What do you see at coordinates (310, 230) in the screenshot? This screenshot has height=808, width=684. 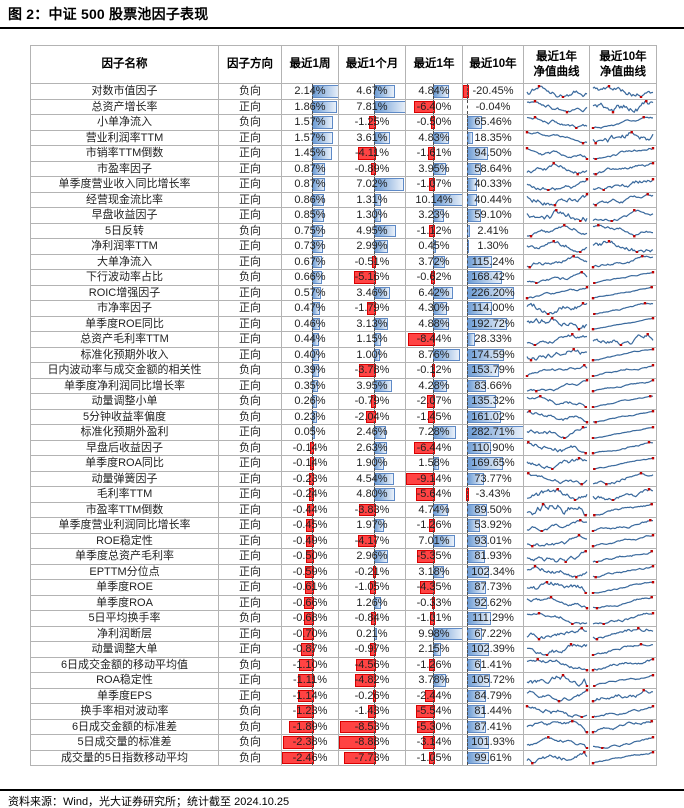 I see `w1-value-cell: 0.75%` at bounding box center [310, 230].